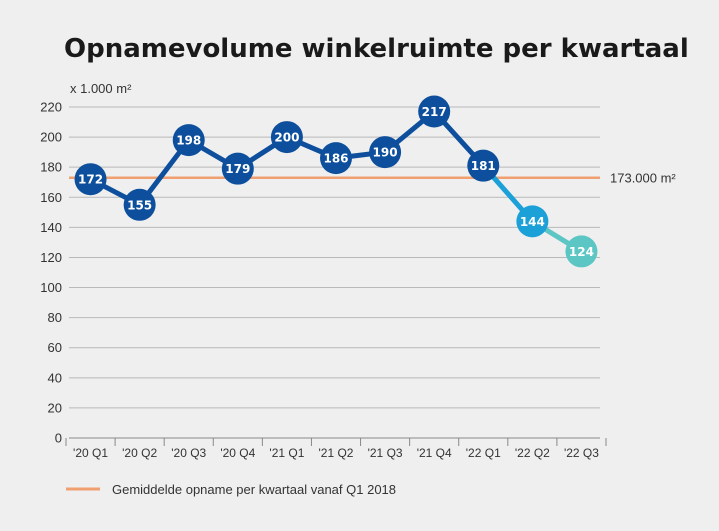 The width and height of the screenshot is (719, 531). Describe the element at coordinates (55, 317) in the screenshot. I see `y-tick-label: 80` at that location.